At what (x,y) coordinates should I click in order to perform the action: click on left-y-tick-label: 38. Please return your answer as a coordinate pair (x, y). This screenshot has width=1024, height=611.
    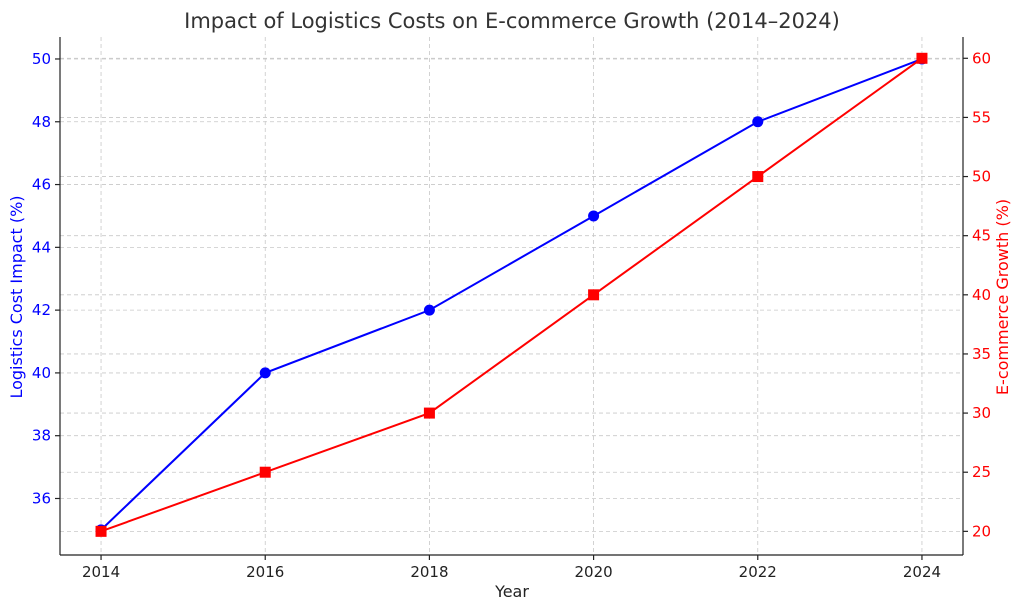
    Looking at the image, I should click on (41, 436).